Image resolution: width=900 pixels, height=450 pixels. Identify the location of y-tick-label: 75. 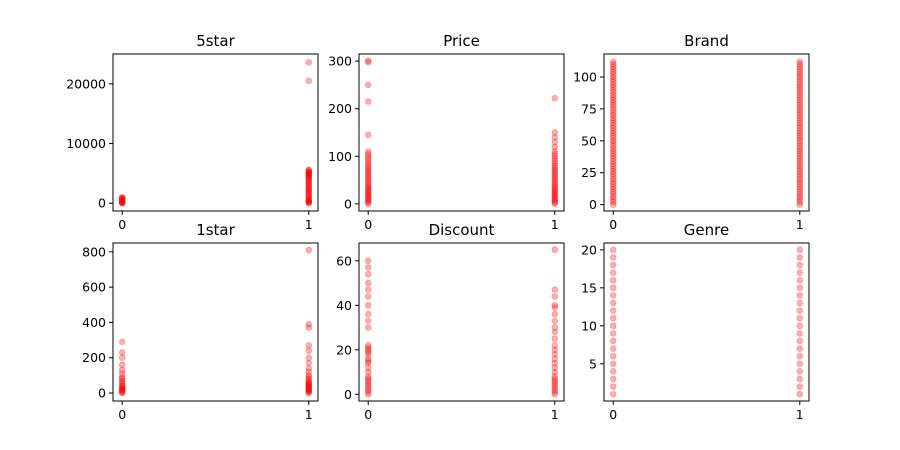
(589, 108).